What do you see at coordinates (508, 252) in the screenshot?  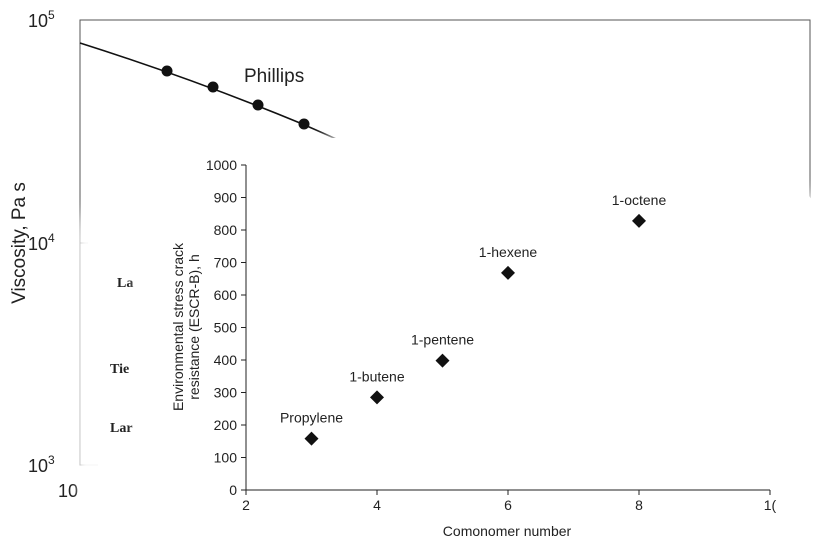 I see `escr-point-label: 1-hexene` at bounding box center [508, 252].